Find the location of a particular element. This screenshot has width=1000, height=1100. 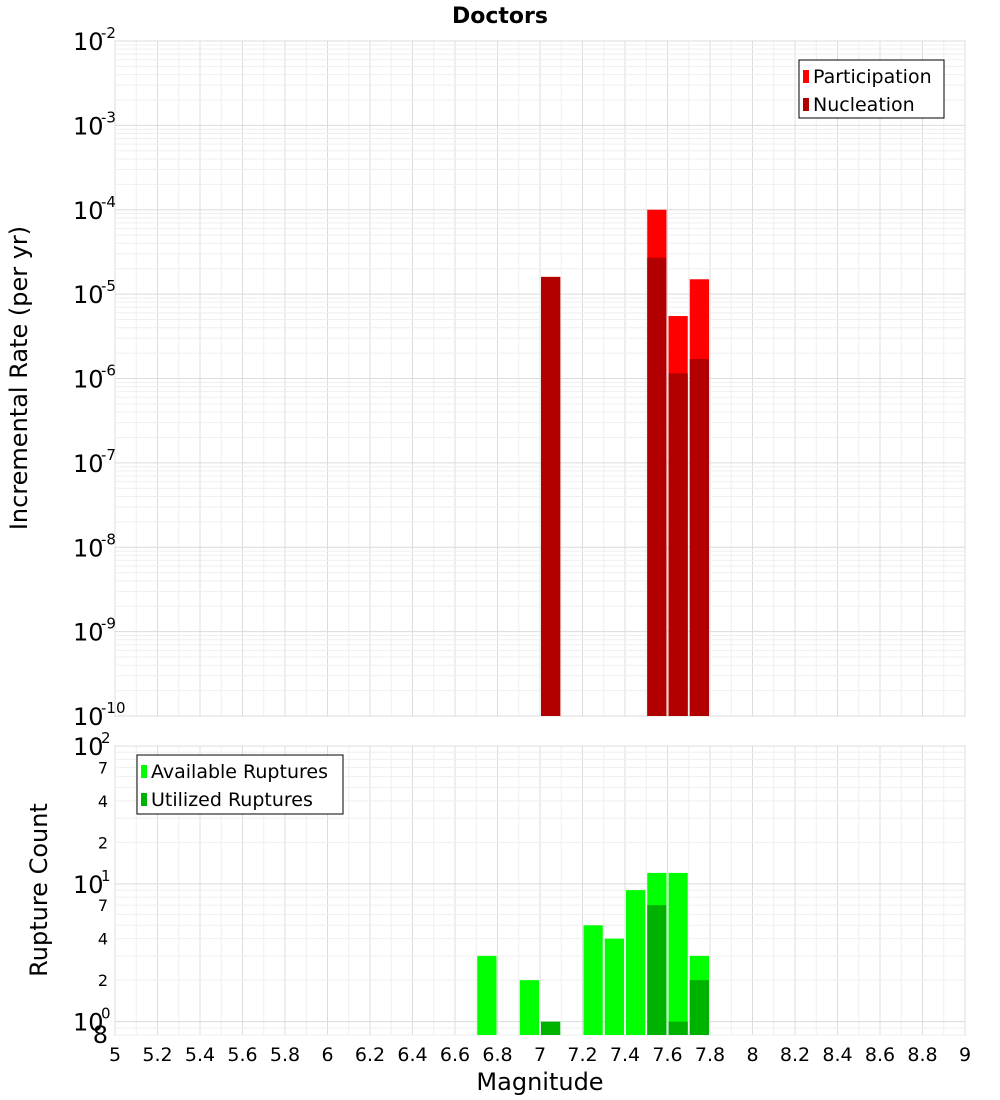

x-tick-label: 7.6 is located at coordinates (667, 1055).